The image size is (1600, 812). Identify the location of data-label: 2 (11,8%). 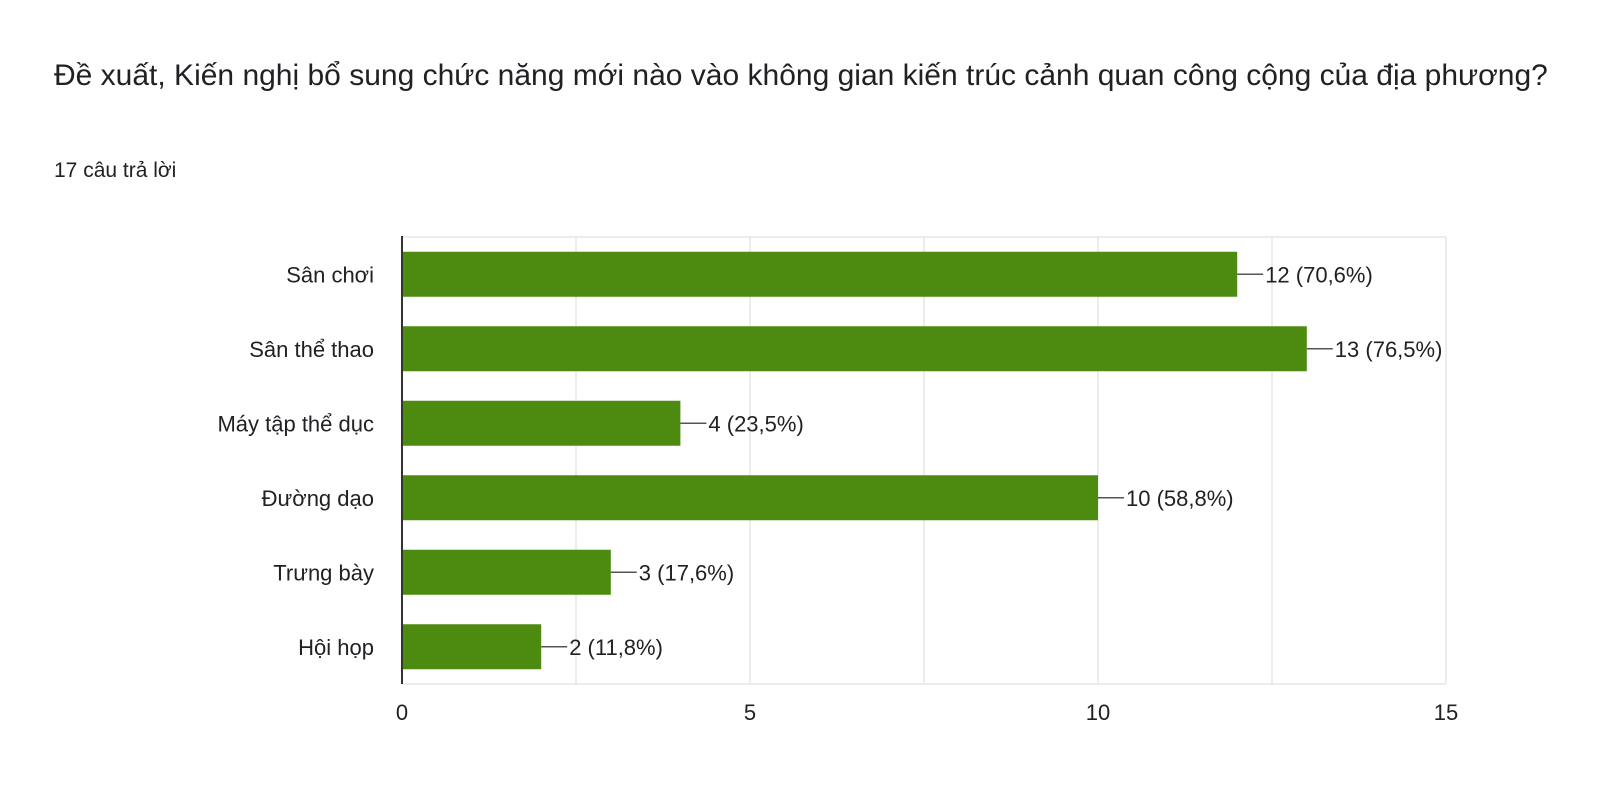
(616, 647).